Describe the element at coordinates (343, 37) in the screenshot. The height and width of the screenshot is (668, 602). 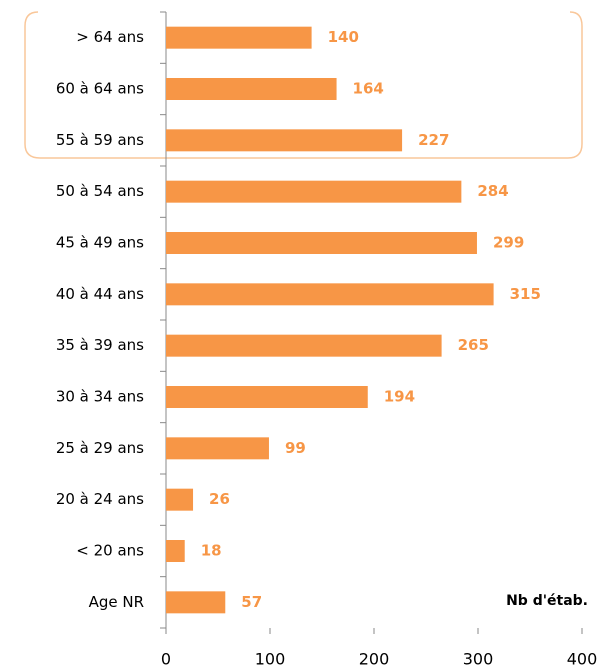
I see `value-label: 140` at that location.